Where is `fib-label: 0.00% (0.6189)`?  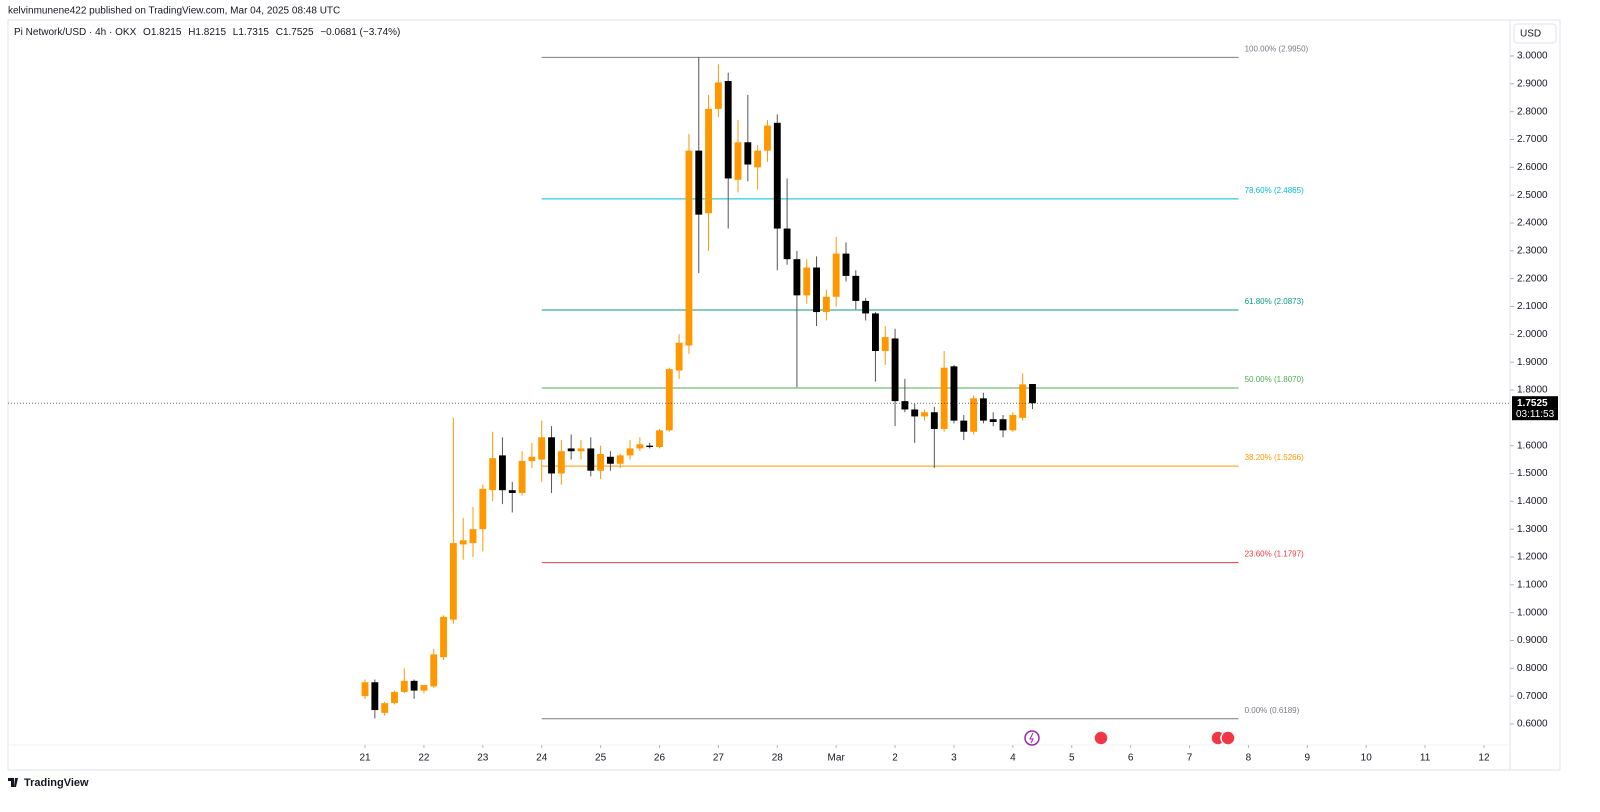
fib-label: 0.00% (0.6189) is located at coordinates (1272, 710).